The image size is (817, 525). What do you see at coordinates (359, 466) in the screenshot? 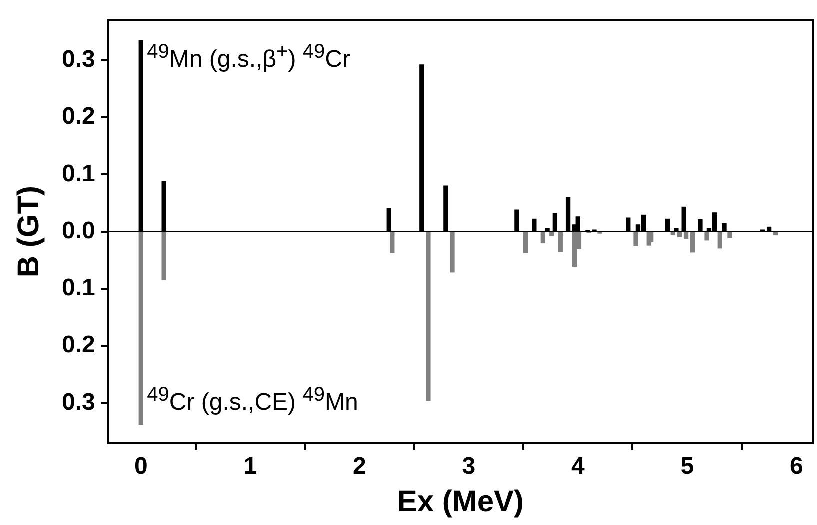
I see `x-tick-label: 2` at bounding box center [359, 466].